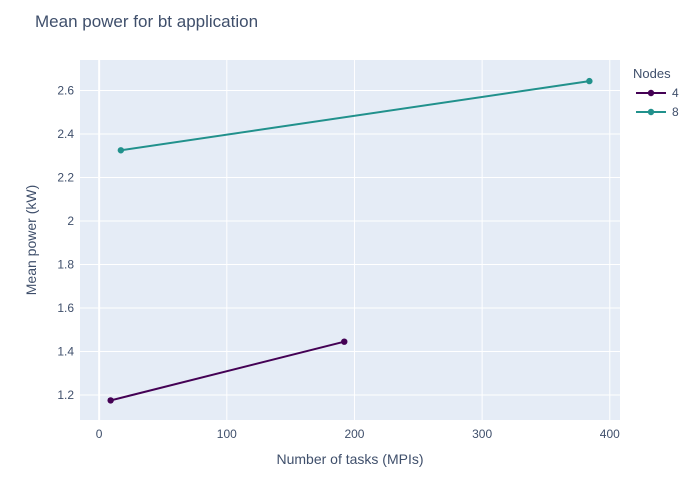 This screenshot has width=700, height=500. What do you see at coordinates (65, 395) in the screenshot?
I see `y-tick-label: 1.2` at bounding box center [65, 395].